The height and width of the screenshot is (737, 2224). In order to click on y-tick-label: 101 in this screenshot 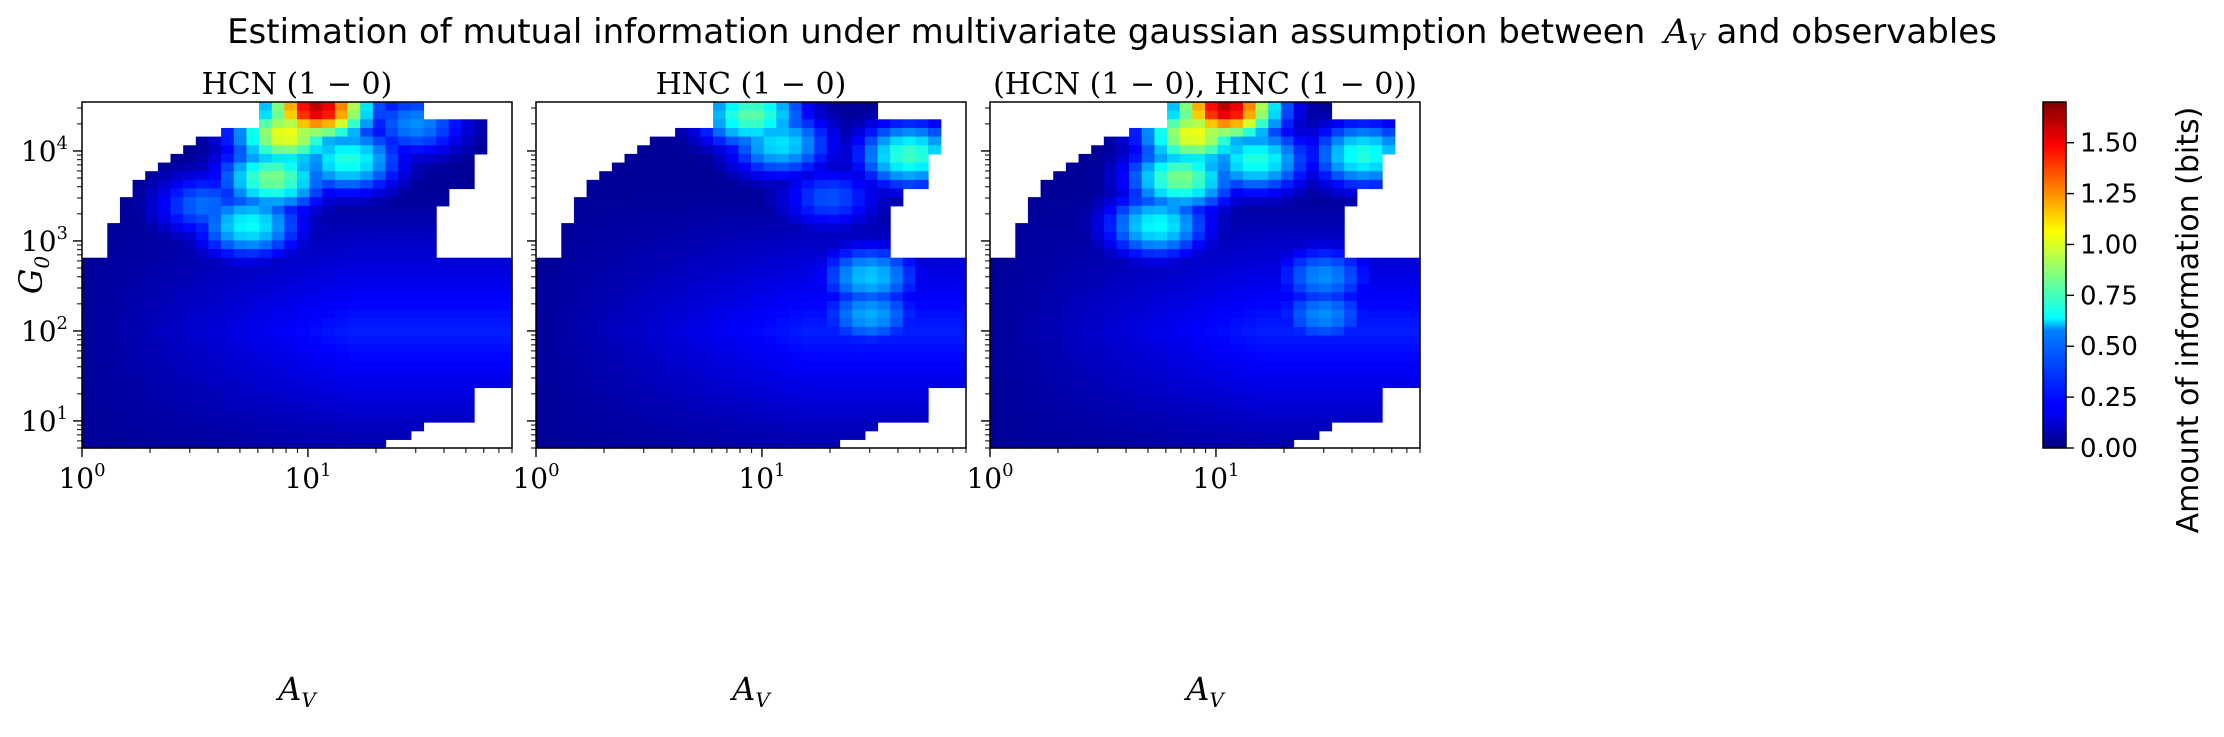, I will do `click(44, 420)`.